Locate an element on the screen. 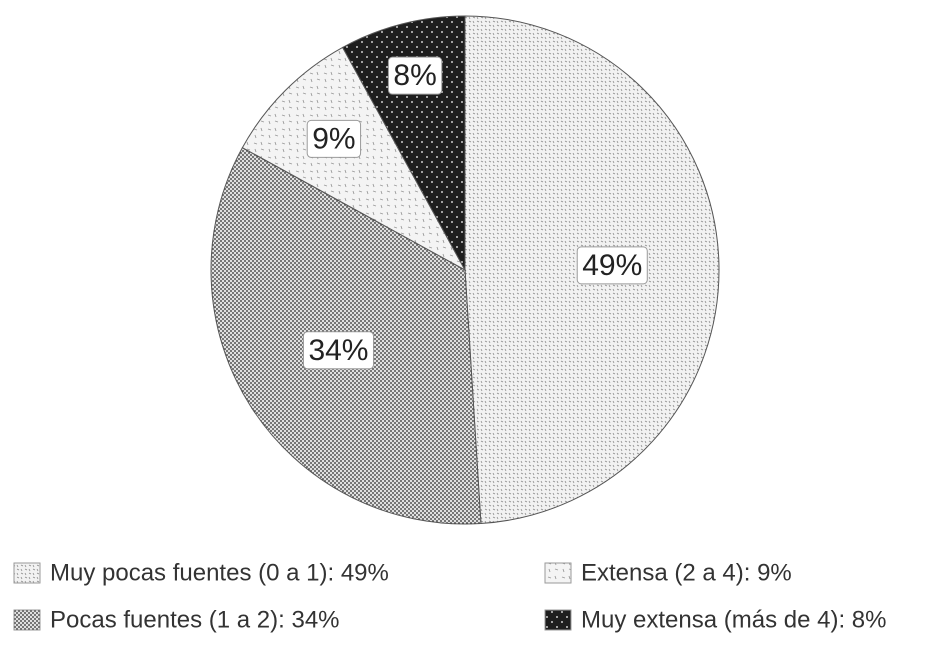  slice-data-label-text: 8% is located at coordinates (414, 75).